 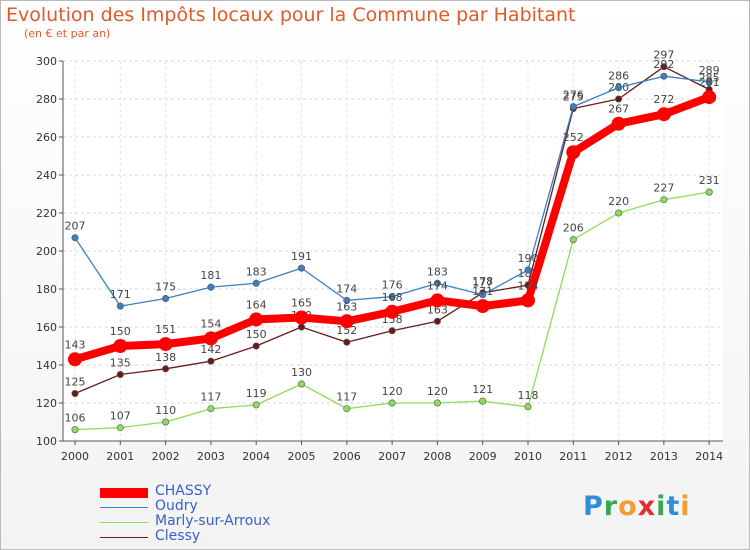 I want to click on legend-label-oudry: Oudry, so click(x=176, y=506).